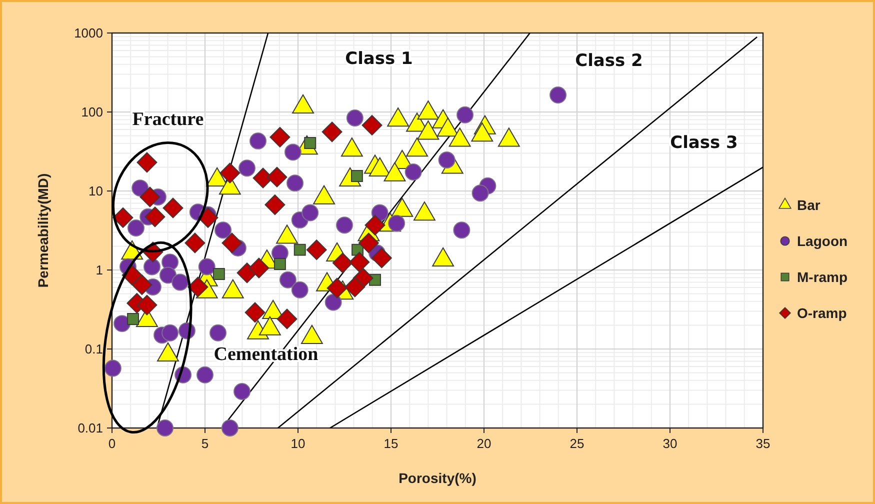 The image size is (875, 504). I want to click on legend-label: Bar, so click(809, 205).